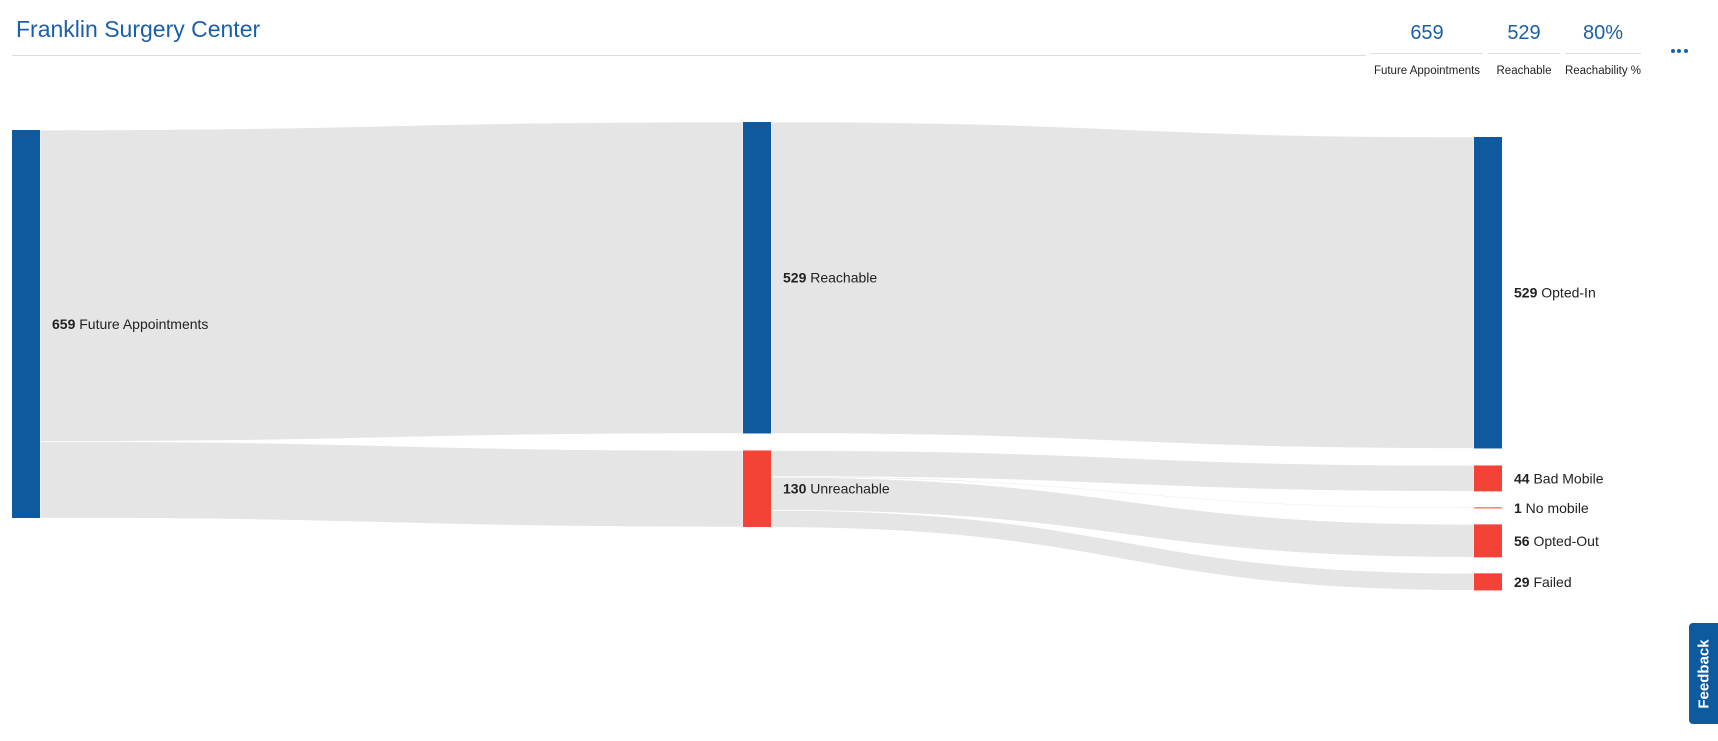  Describe the element at coordinates (1427, 71) in the screenshot. I see `kpi-future-appointments-label: Future Appointments` at that location.